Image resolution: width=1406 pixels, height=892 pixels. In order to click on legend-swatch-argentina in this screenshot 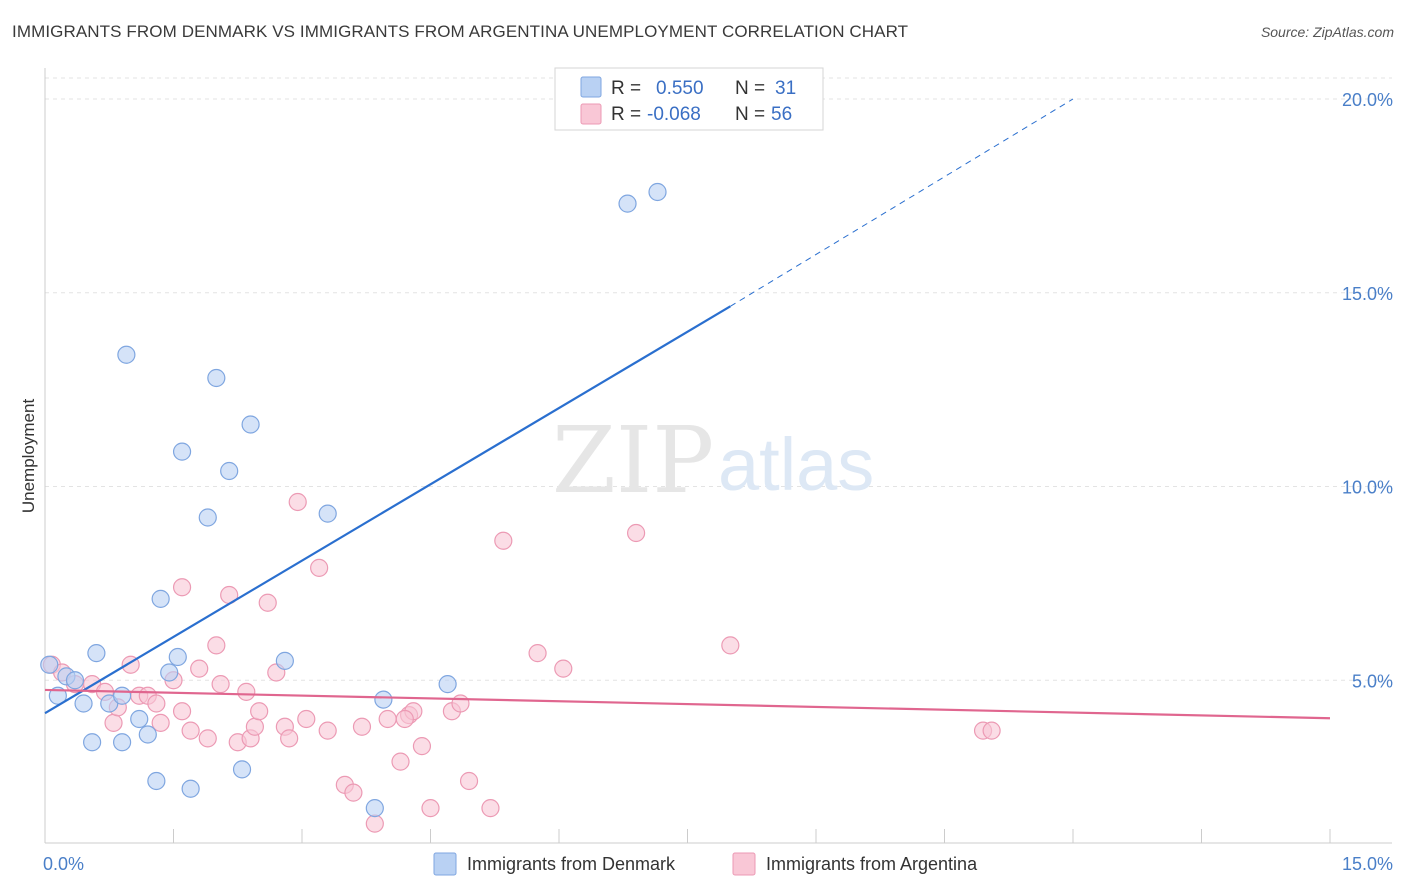, I will do `click(591, 114)`.